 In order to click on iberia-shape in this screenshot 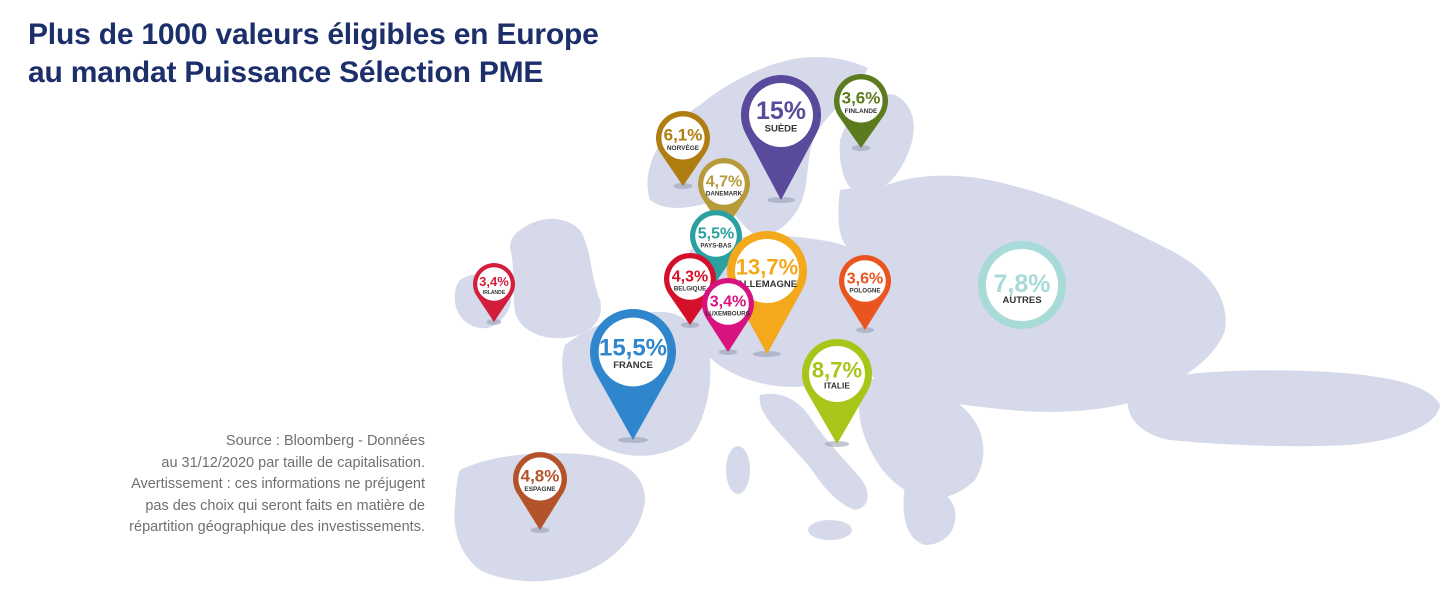, I will do `click(549, 517)`.